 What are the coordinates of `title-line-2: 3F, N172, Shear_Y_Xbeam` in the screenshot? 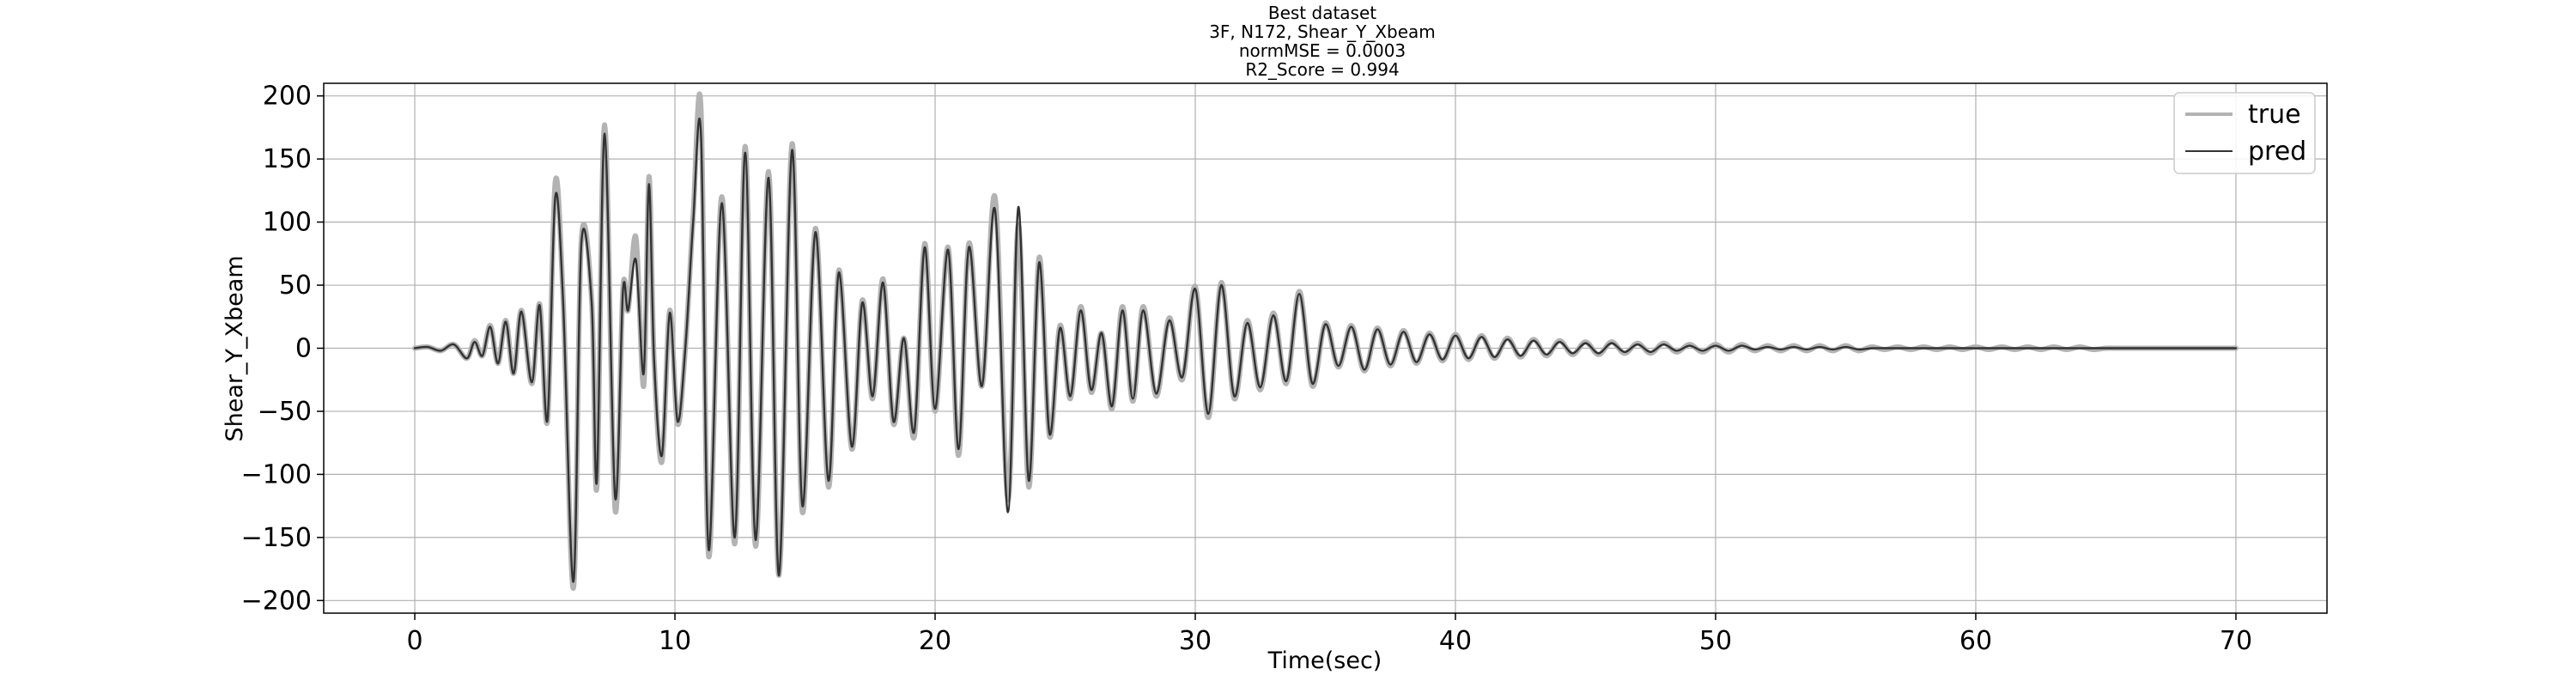 It's located at (1323, 31).